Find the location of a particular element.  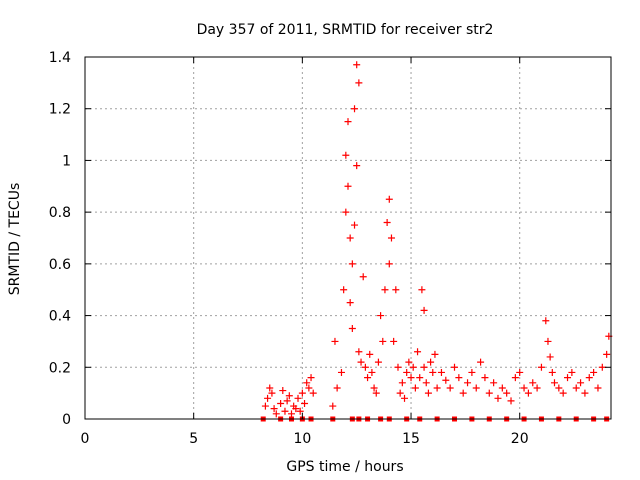

y-tick-label-5: 1 is located at coordinates (66, 161).